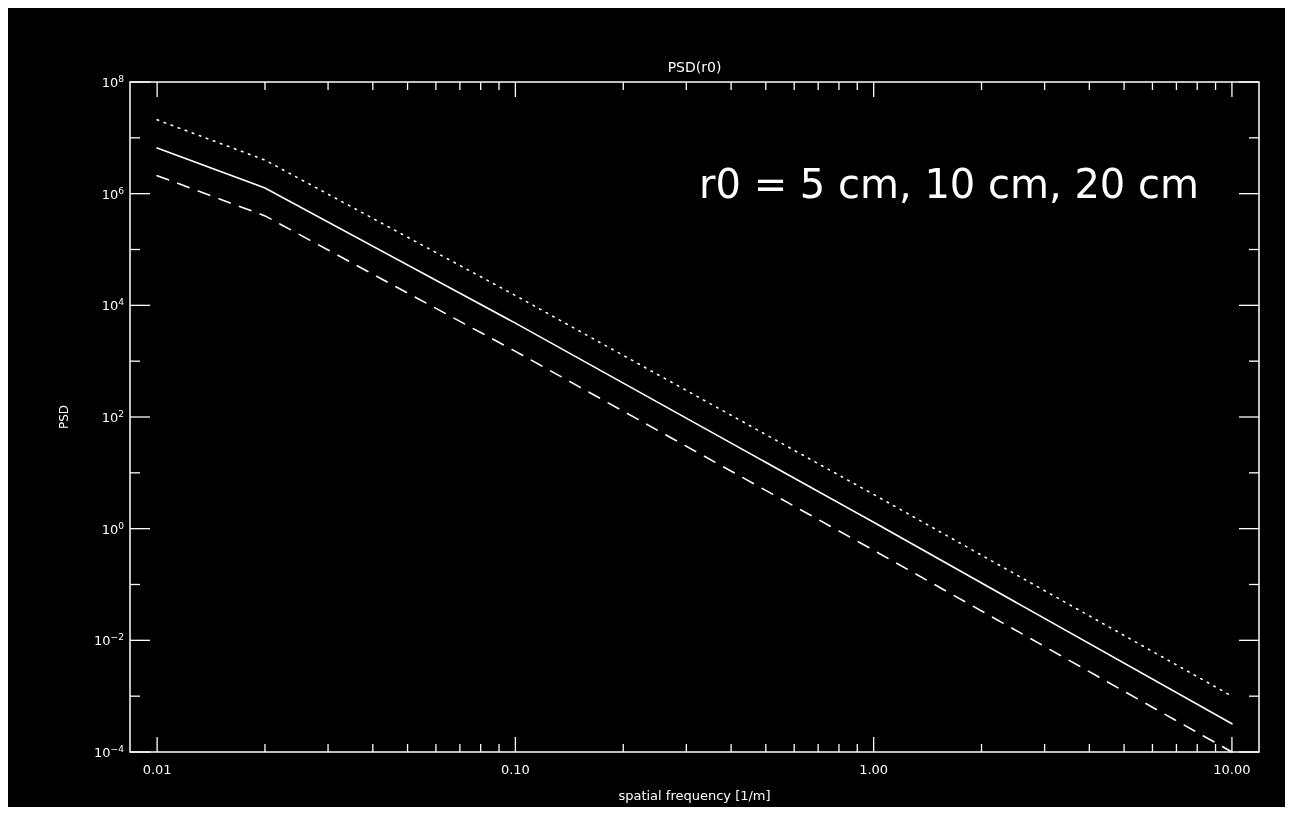 This screenshot has height=815, width=1293. I want to click on x-tick-label: 10.00, so click(1232, 769).